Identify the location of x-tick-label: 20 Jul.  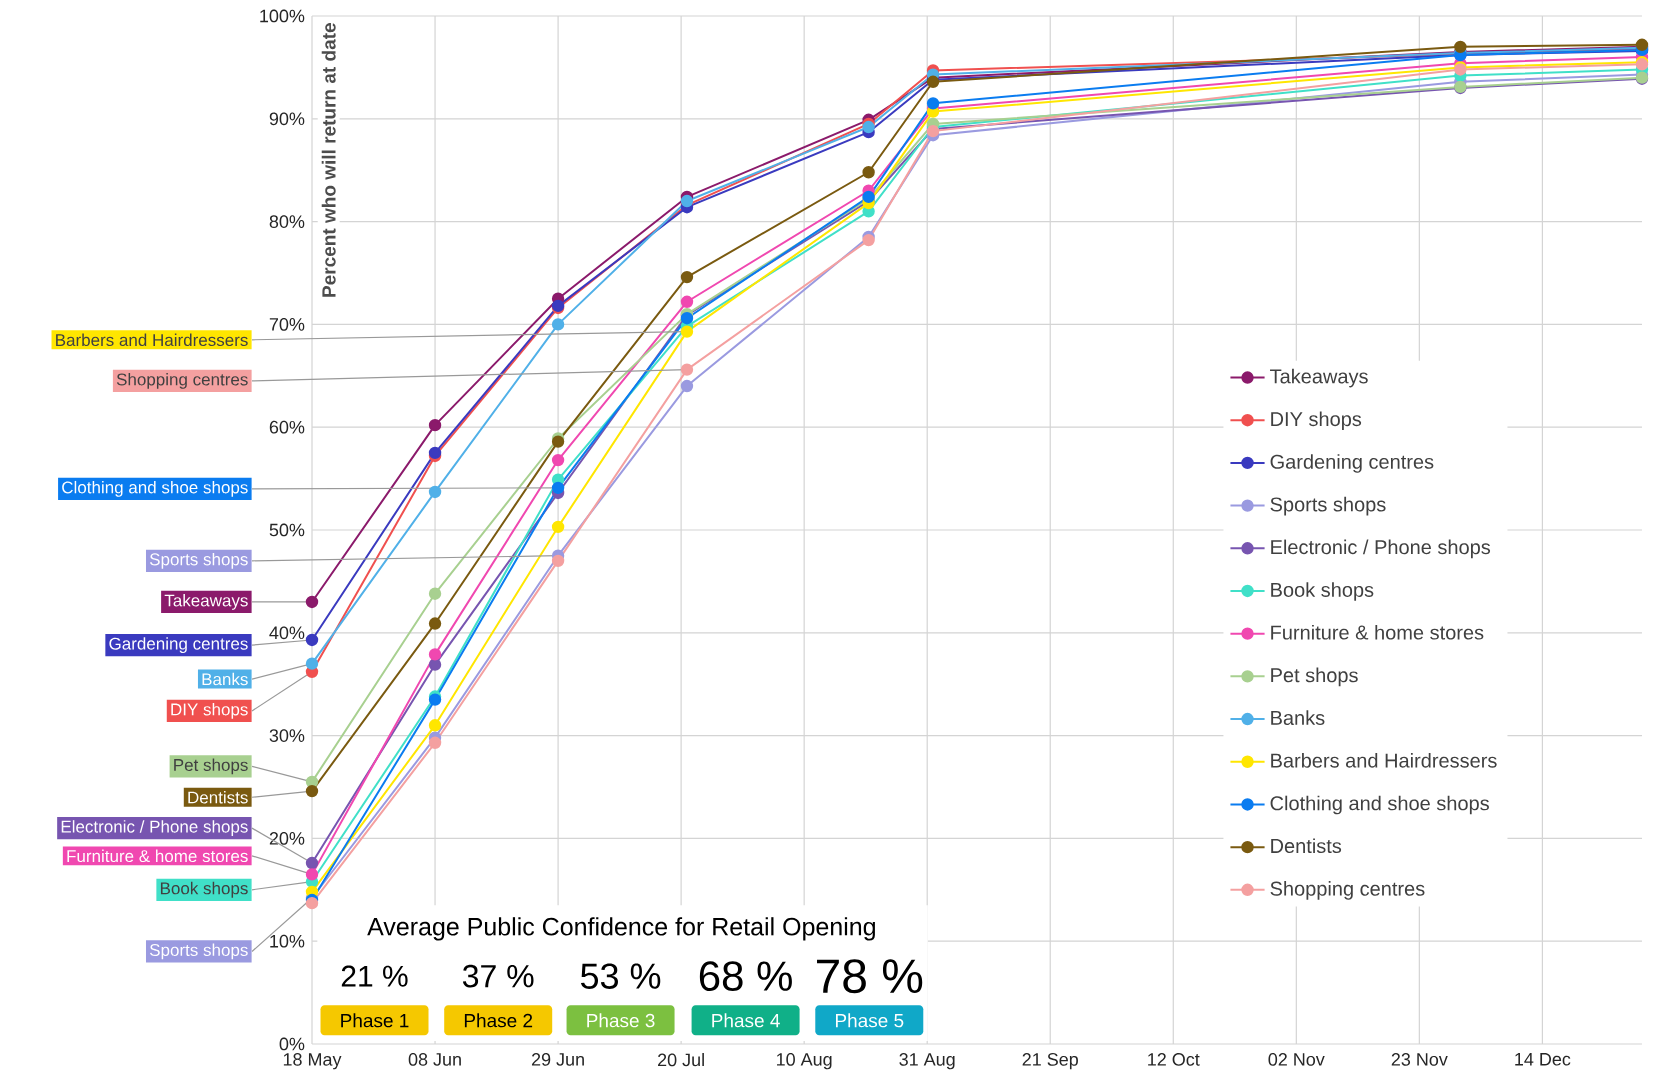
(681, 1060).